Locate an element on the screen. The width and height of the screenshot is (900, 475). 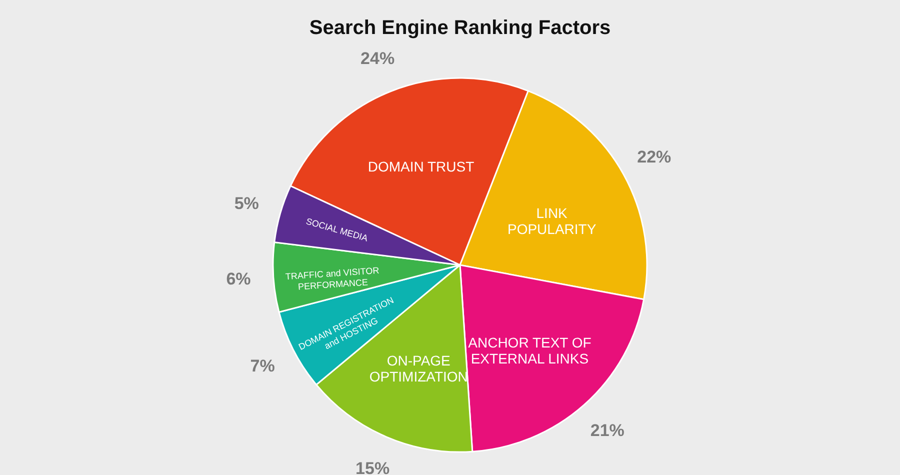
slice-label: ON-PAGE OPTIMIZATION is located at coordinates (418, 368).